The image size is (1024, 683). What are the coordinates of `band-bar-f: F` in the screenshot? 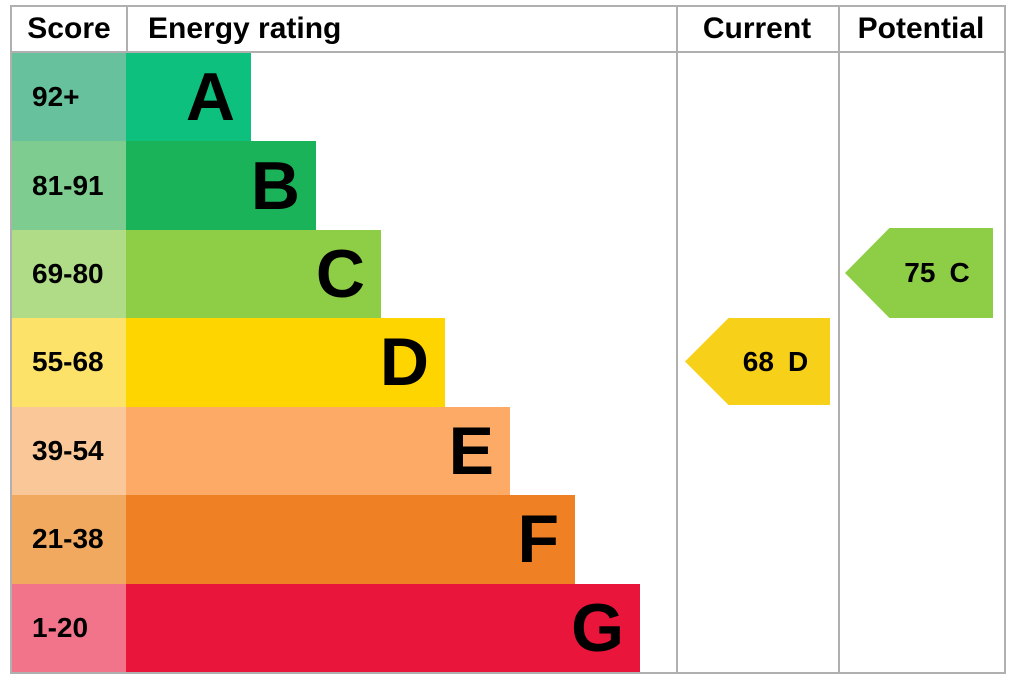 It's located at (350, 539).